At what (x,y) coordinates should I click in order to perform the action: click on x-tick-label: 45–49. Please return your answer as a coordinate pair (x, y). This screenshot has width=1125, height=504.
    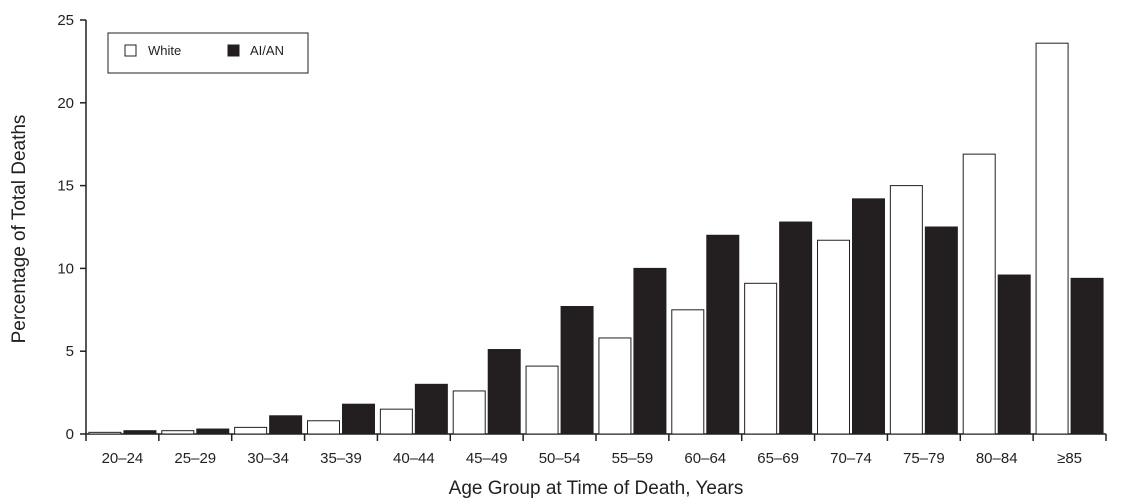
    Looking at the image, I should click on (487, 458).